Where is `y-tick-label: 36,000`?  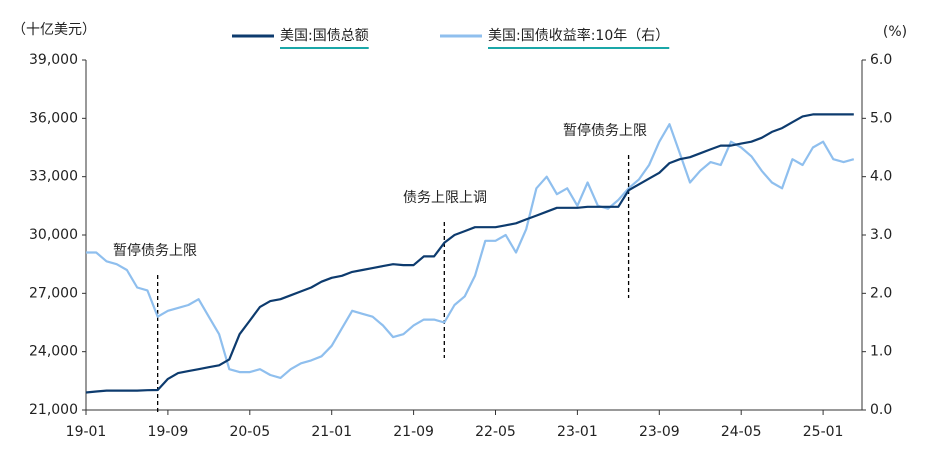
y-tick-label: 36,000 is located at coordinates (53, 118).